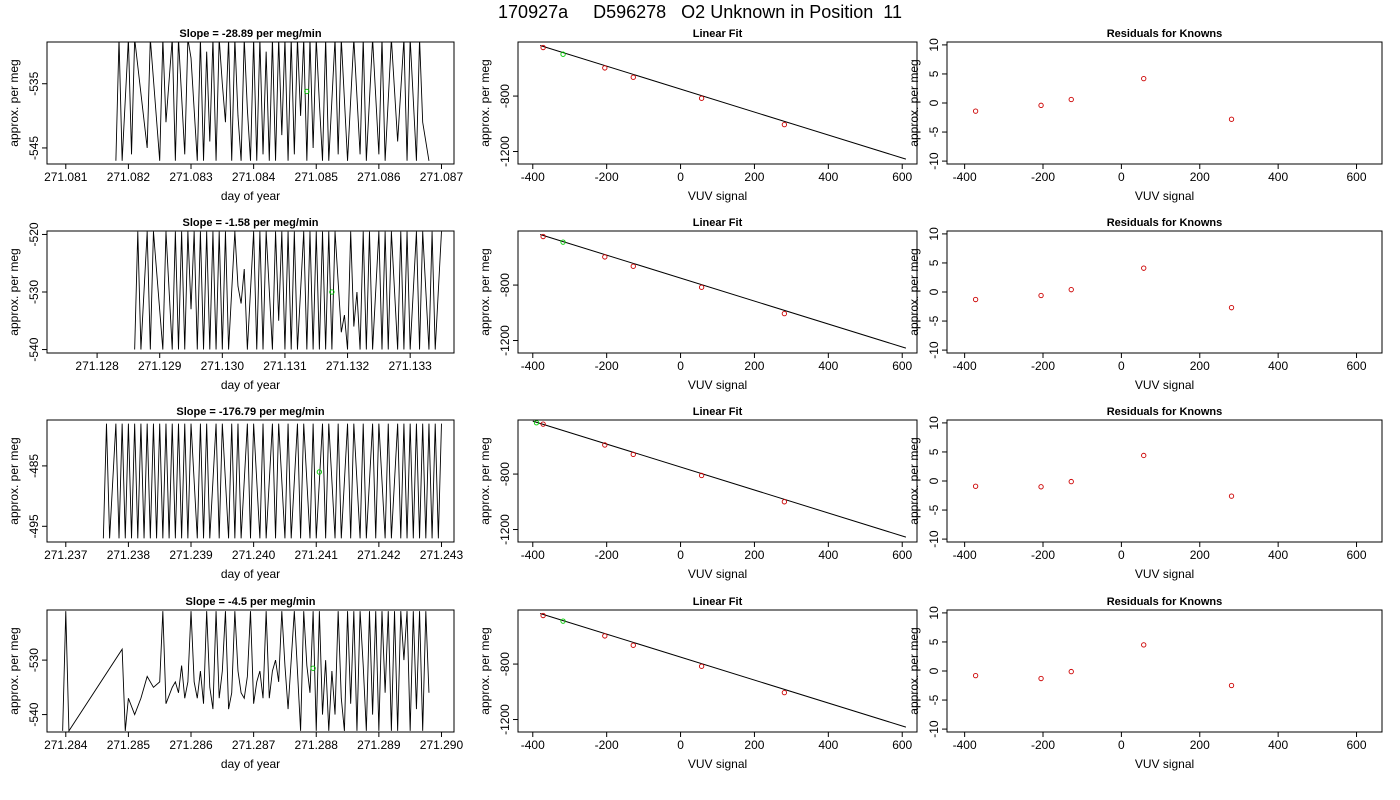 The height and width of the screenshot is (800, 1400). Describe the element at coordinates (254, 745) in the screenshot. I see `x-tick-label: 271.287` at that location.